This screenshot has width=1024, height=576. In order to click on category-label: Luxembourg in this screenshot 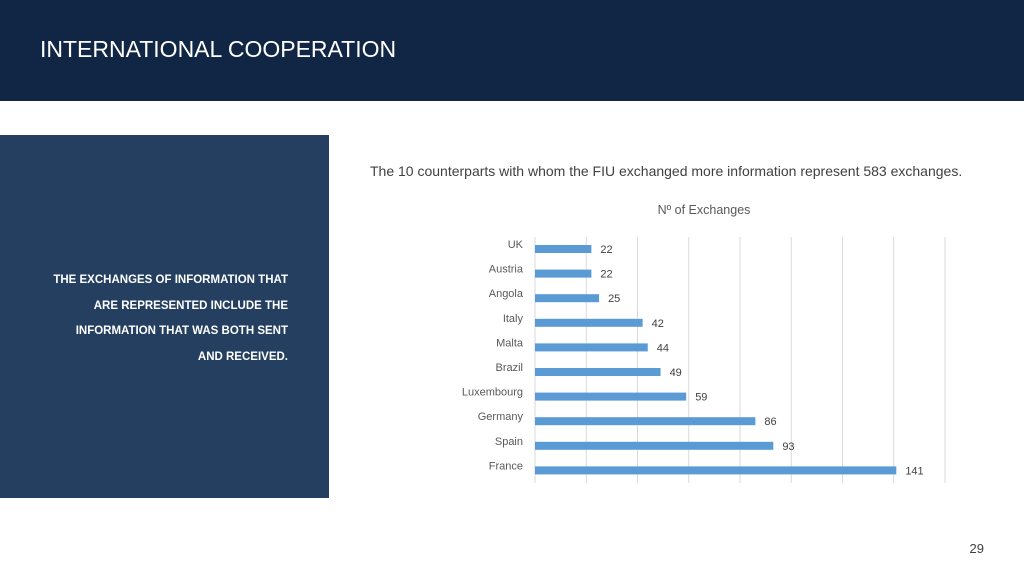, I will do `click(492, 393)`.